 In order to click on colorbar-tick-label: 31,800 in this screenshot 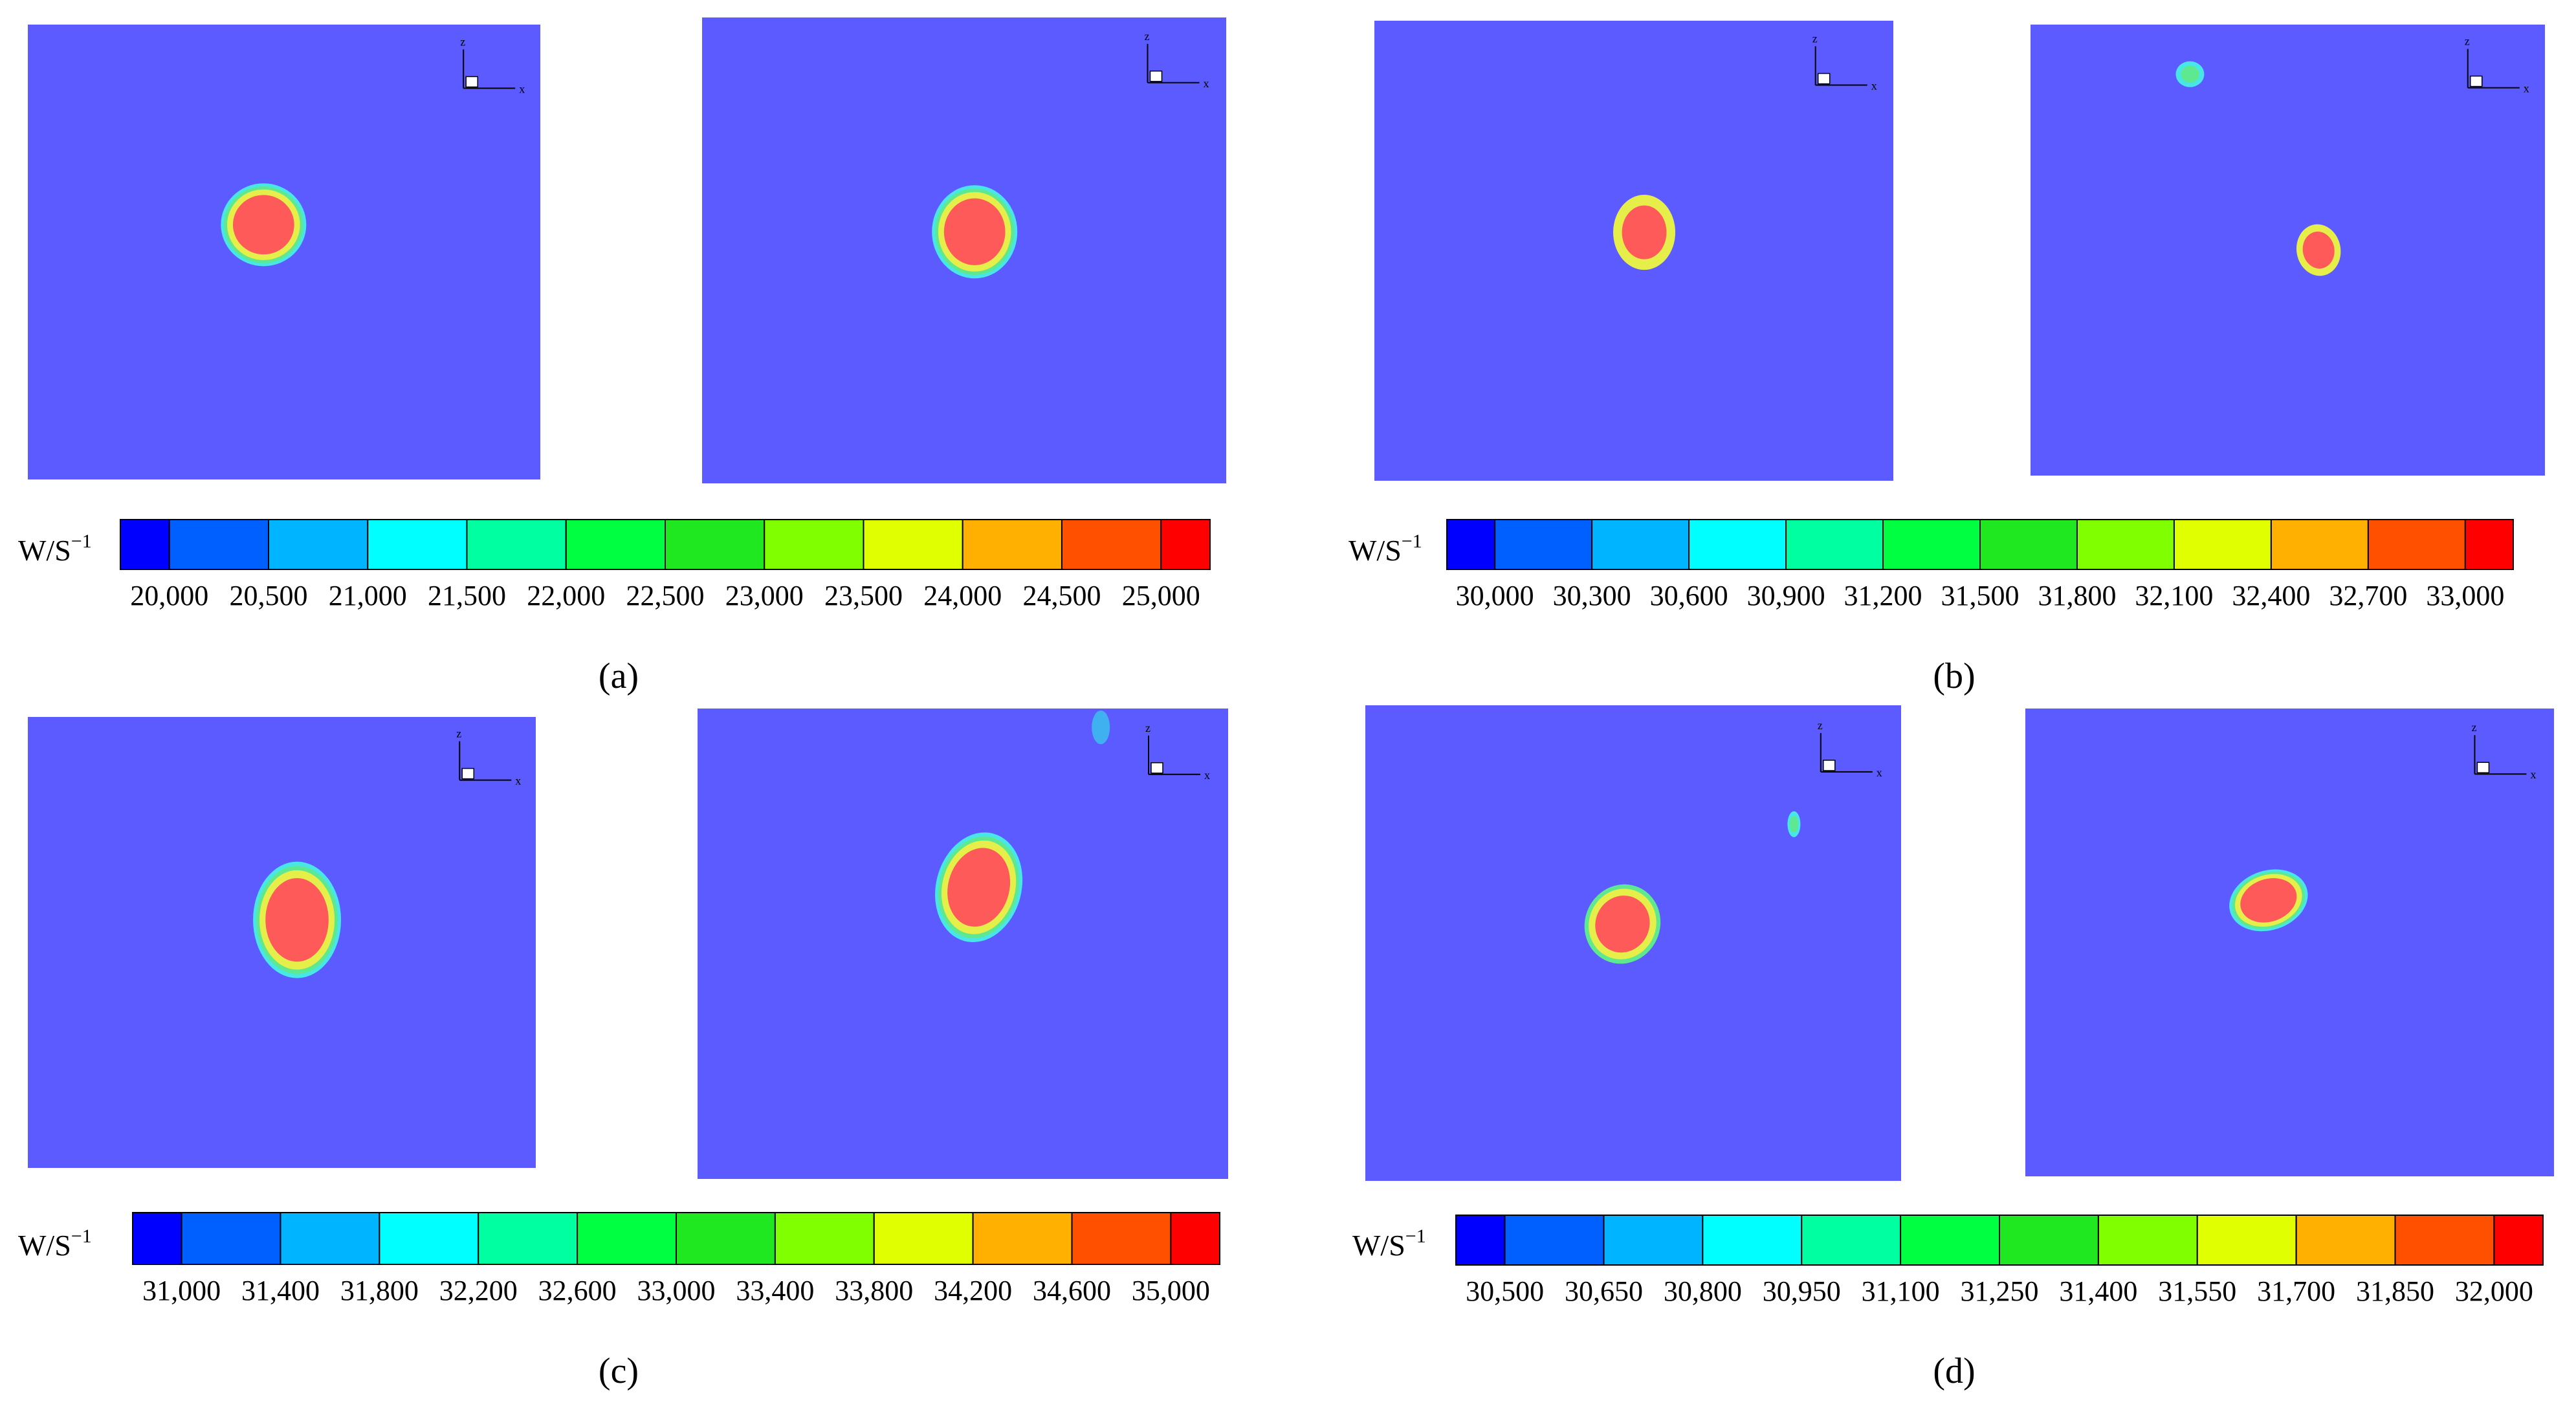, I will do `click(2077, 595)`.